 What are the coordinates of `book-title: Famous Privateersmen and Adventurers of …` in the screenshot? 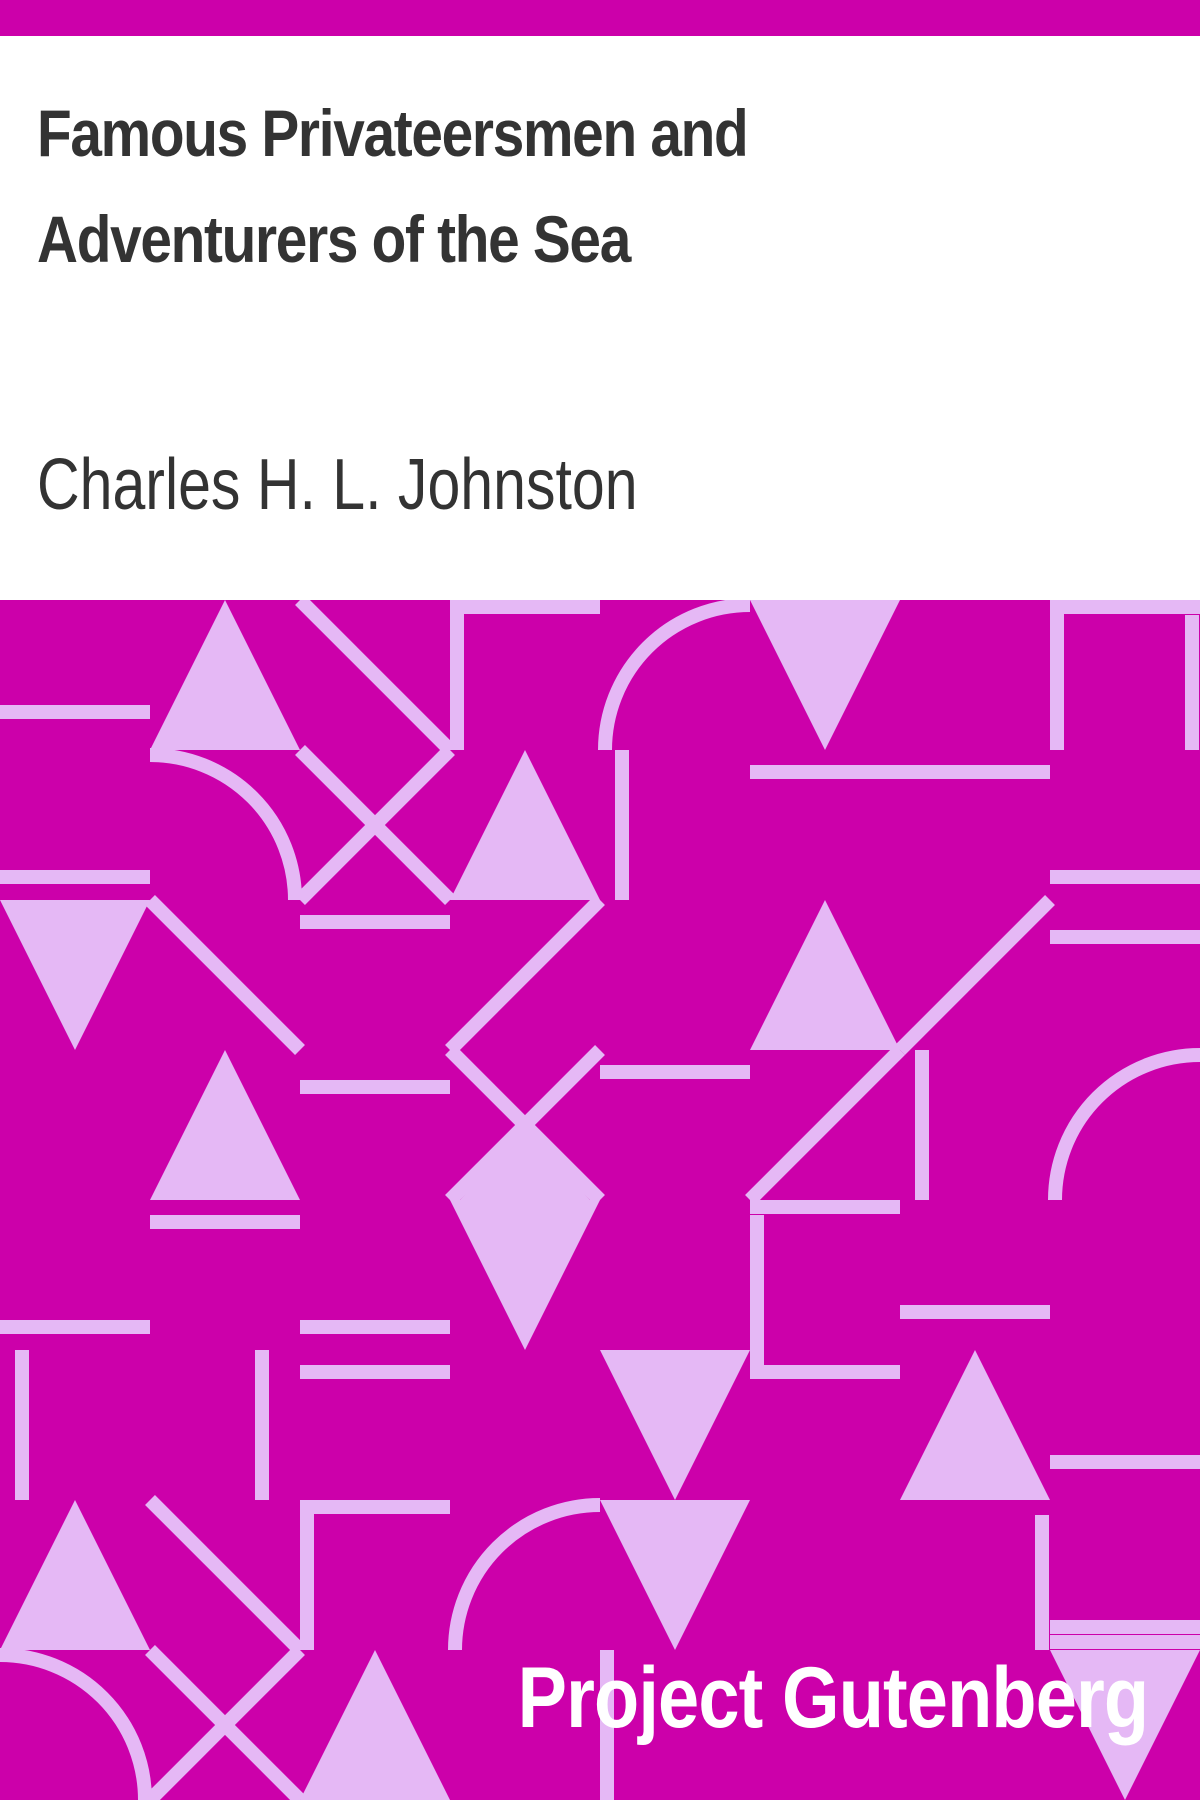 It's located at (393, 186).